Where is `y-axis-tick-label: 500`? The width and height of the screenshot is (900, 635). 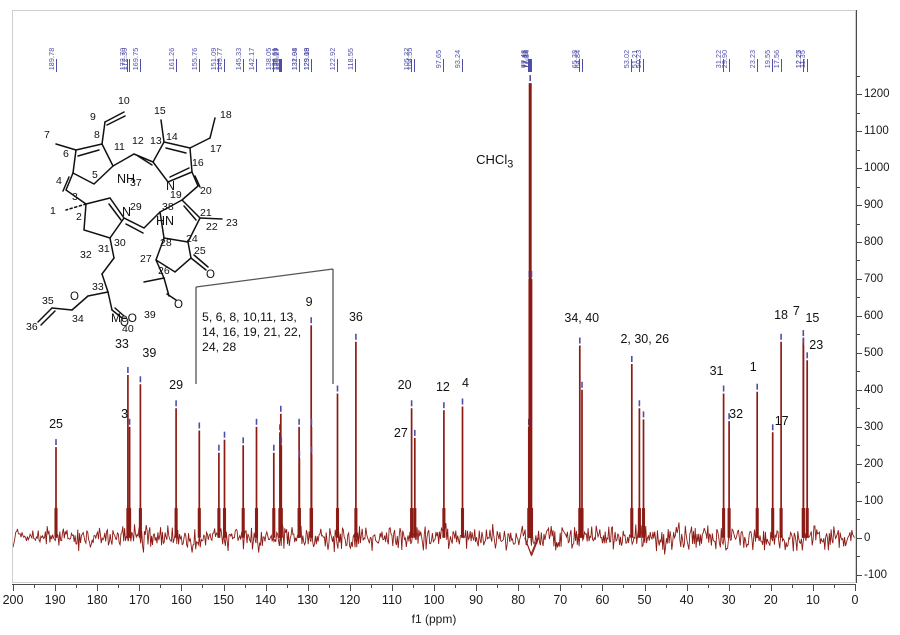 y-axis-tick-label: 500 is located at coordinates (874, 352).